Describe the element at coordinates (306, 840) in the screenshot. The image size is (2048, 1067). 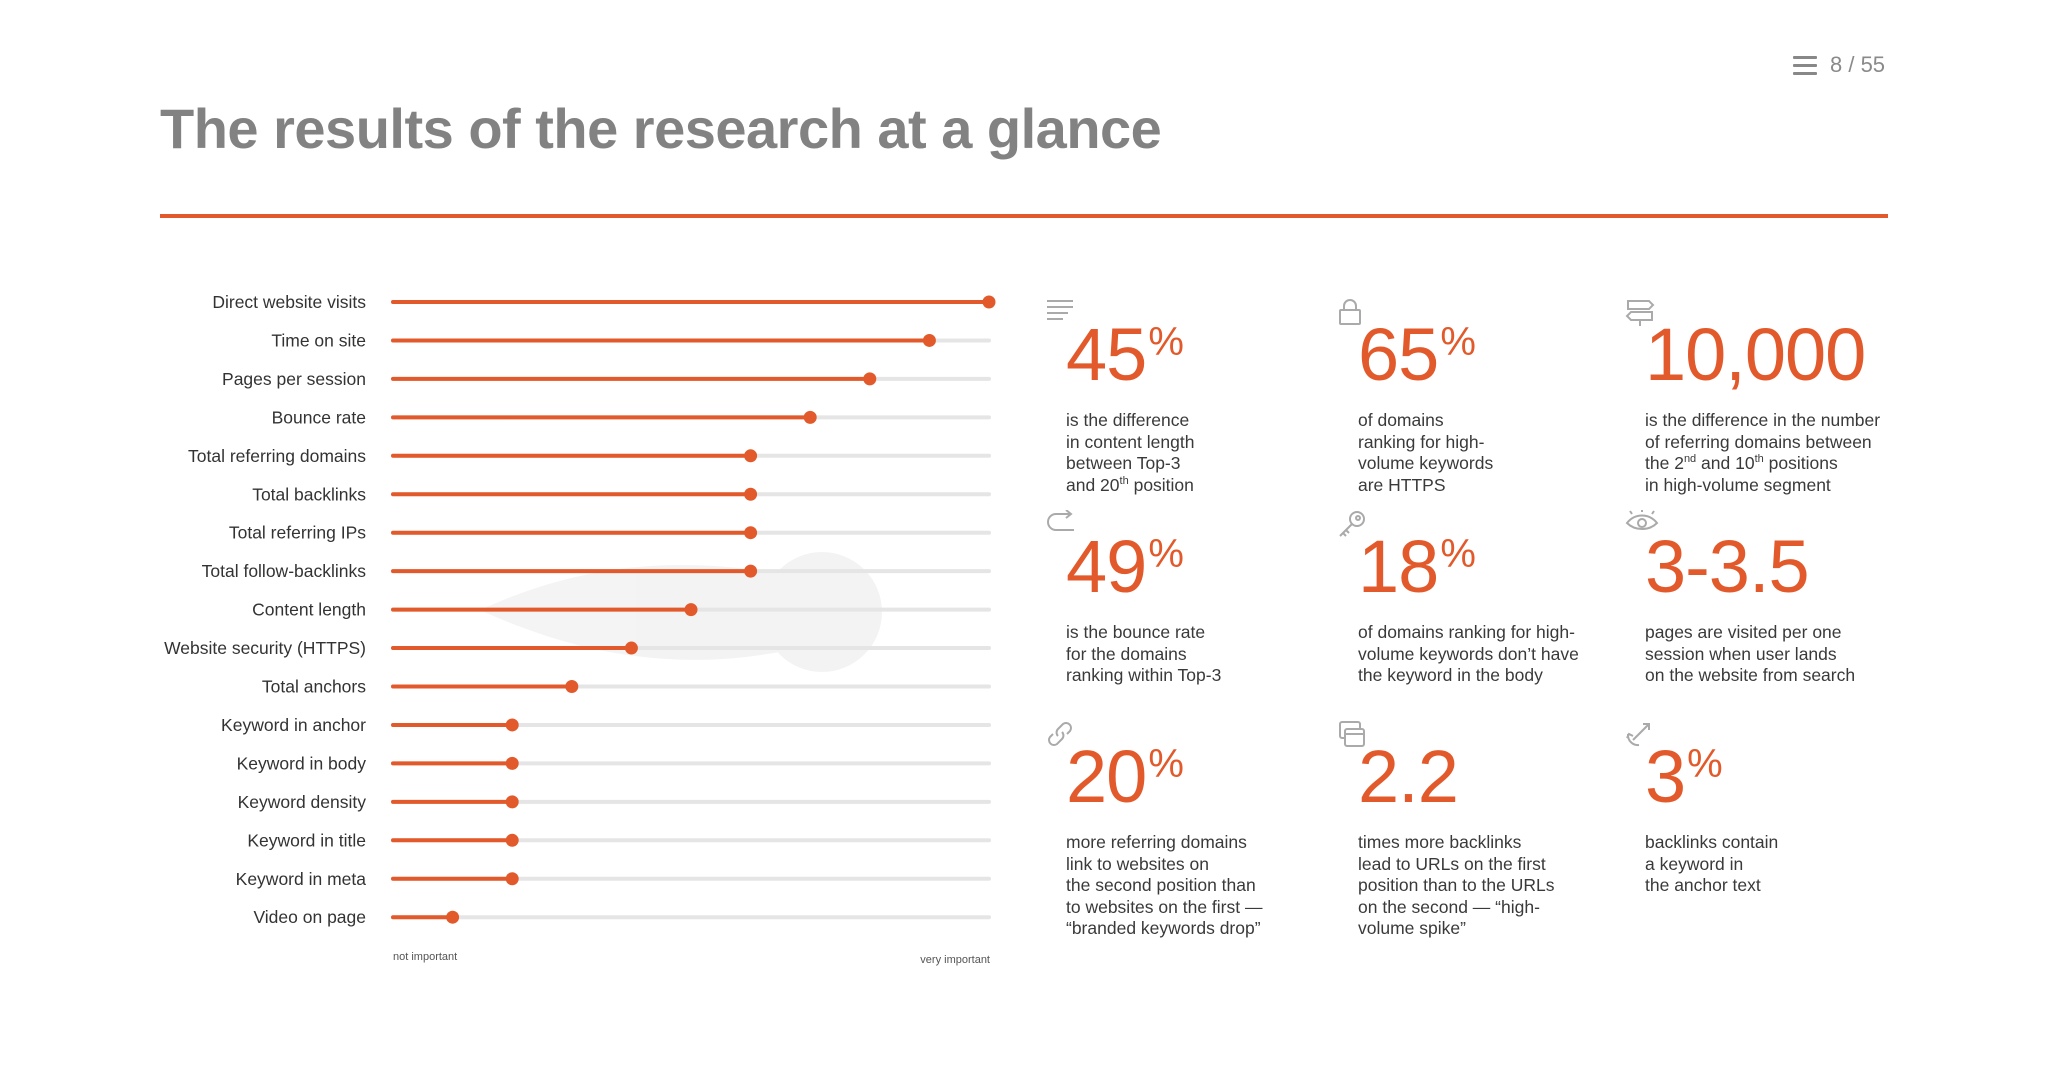
I see `category-label: Keyword in title` at that location.